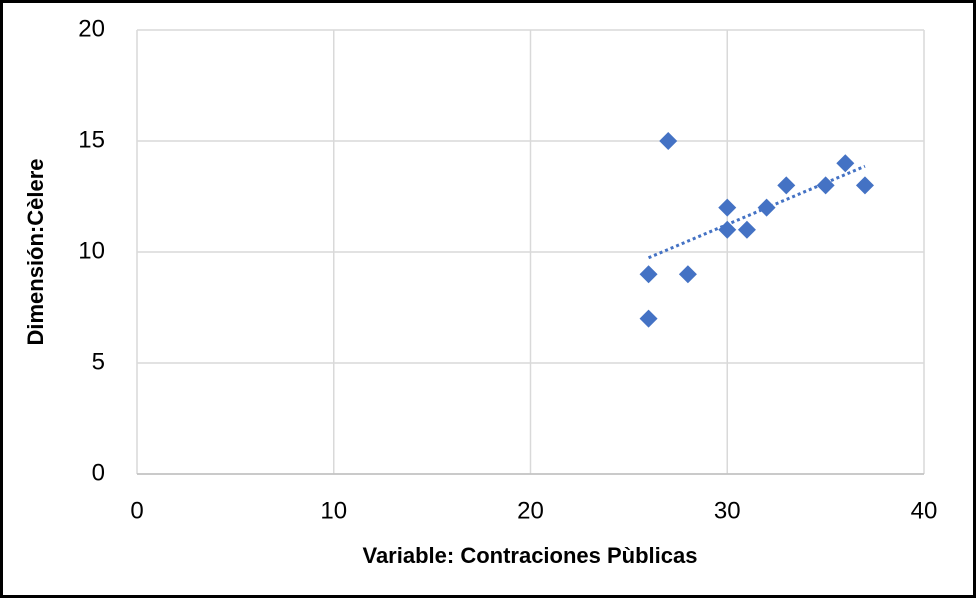 The image size is (976, 598). Describe the element at coordinates (727, 510) in the screenshot. I see `x-tick-label: 30` at that location.